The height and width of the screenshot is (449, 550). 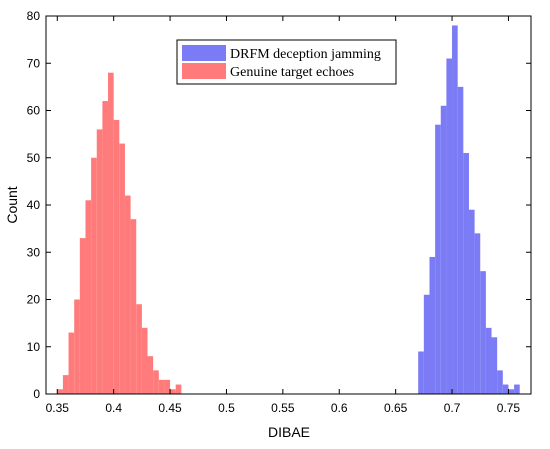 I want to click on y-tick-label: 60, so click(x=34, y=111).